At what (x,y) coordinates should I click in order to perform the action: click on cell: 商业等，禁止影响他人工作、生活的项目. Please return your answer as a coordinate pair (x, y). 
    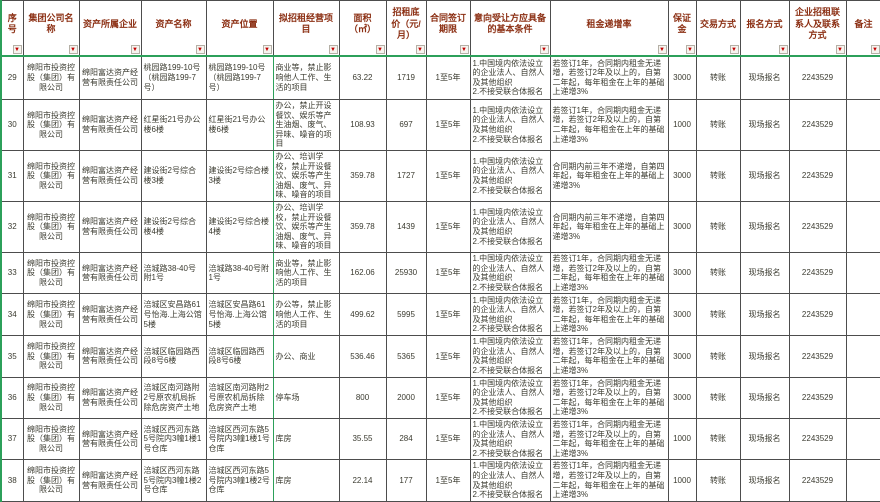
    Looking at the image, I should click on (306, 77).